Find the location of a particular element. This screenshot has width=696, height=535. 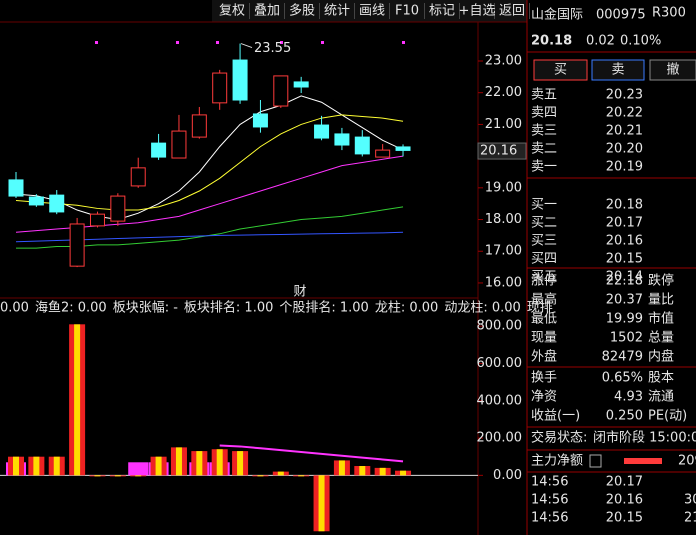

status-label: 交易状态: is located at coordinates (559, 438).